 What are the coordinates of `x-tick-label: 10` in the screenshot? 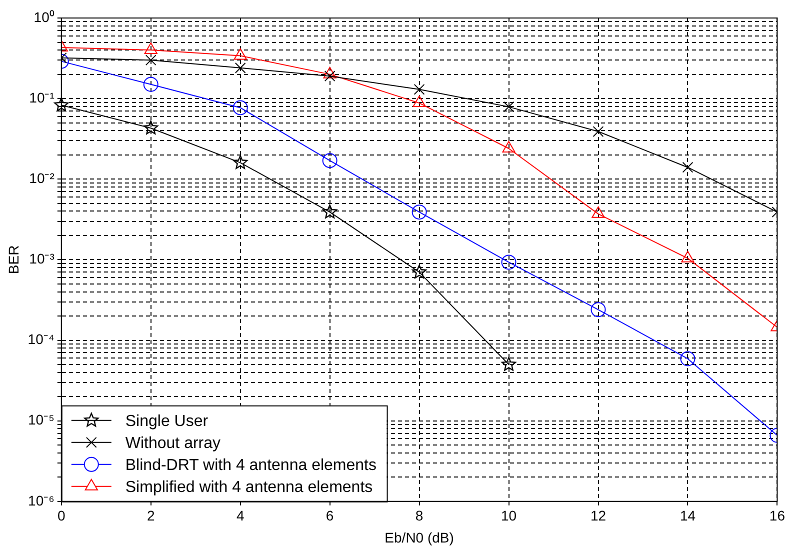 It's located at (508, 516).